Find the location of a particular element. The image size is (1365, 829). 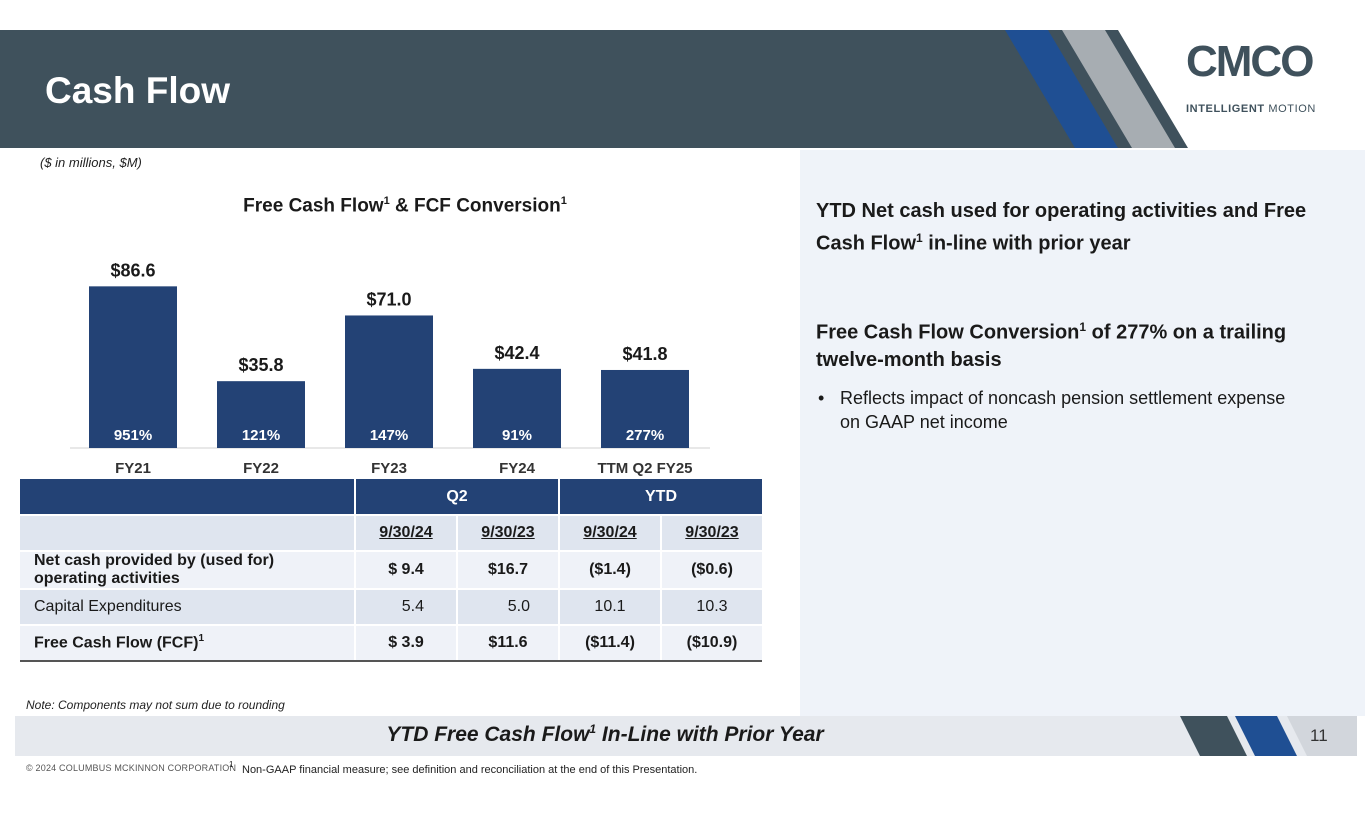

row-label-capex: Capital Expenditures is located at coordinates (187, 606).